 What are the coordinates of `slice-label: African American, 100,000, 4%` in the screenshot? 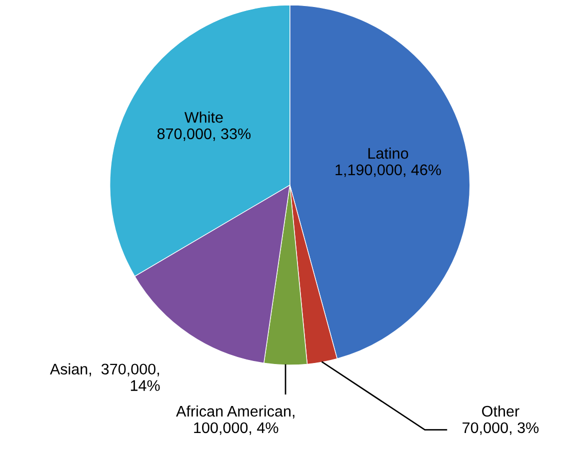 It's located at (235, 420).